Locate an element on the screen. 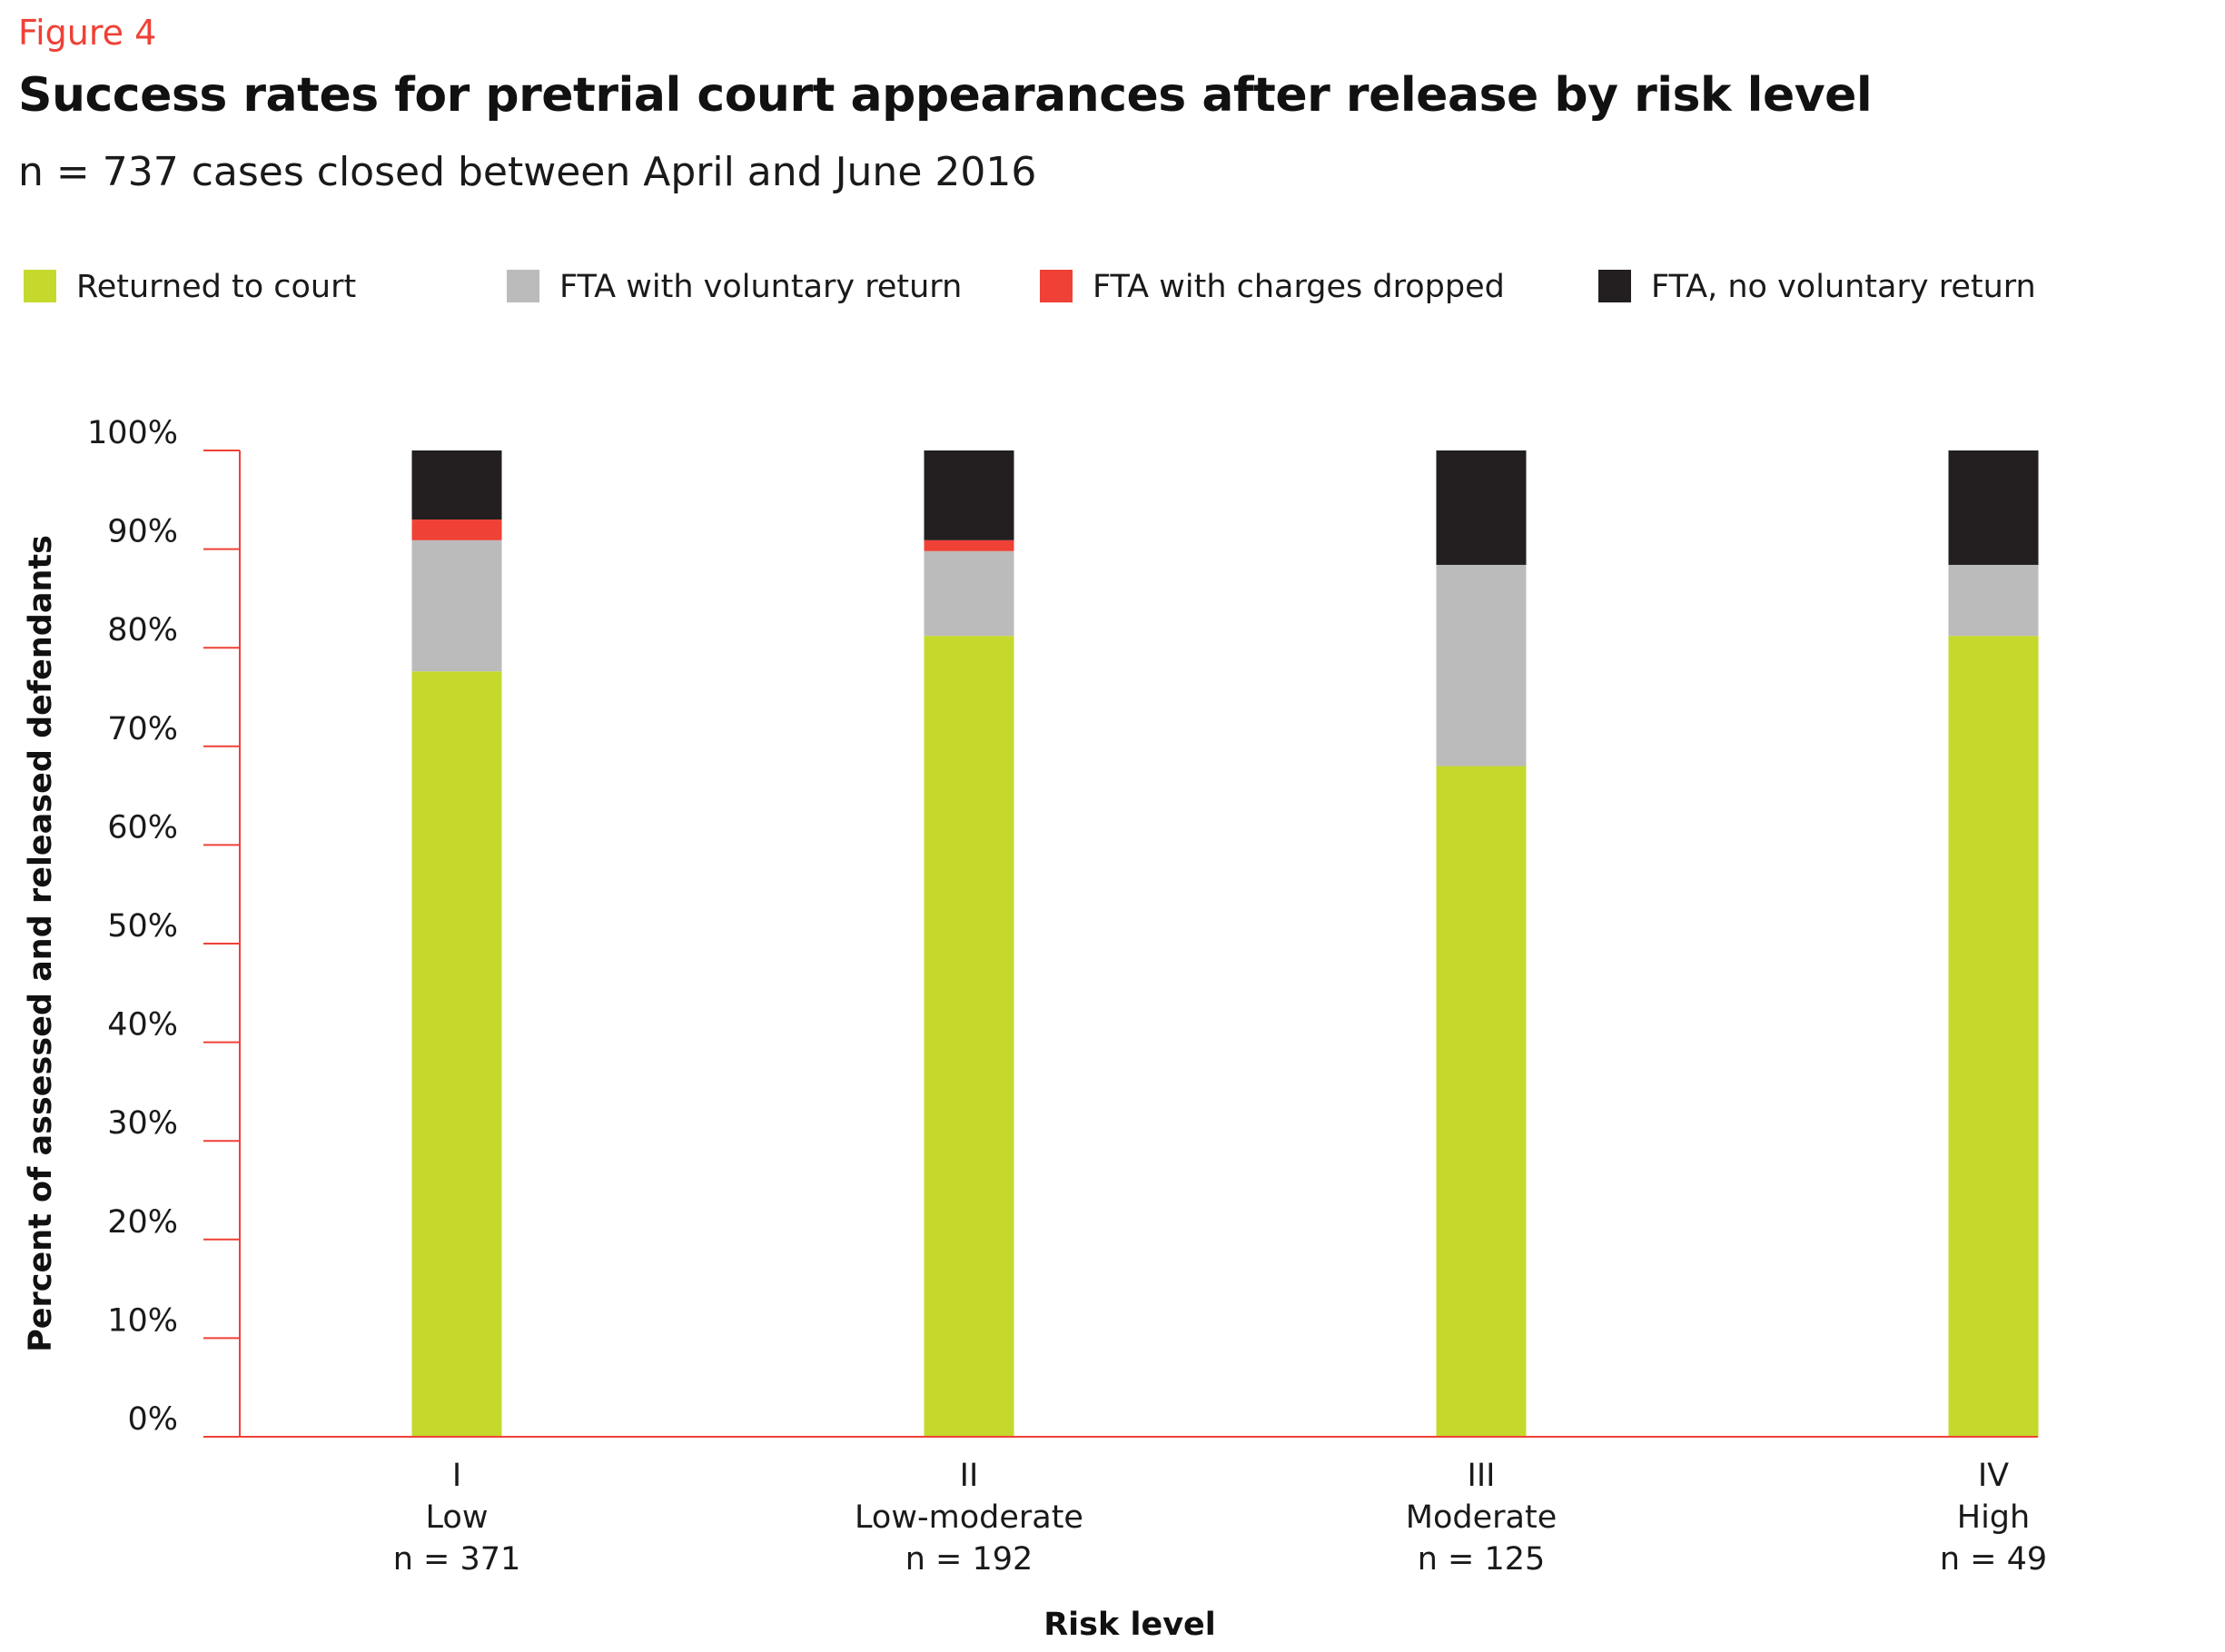 The image size is (2225, 1652). x-tick-level: IV is located at coordinates (1993, 1476).